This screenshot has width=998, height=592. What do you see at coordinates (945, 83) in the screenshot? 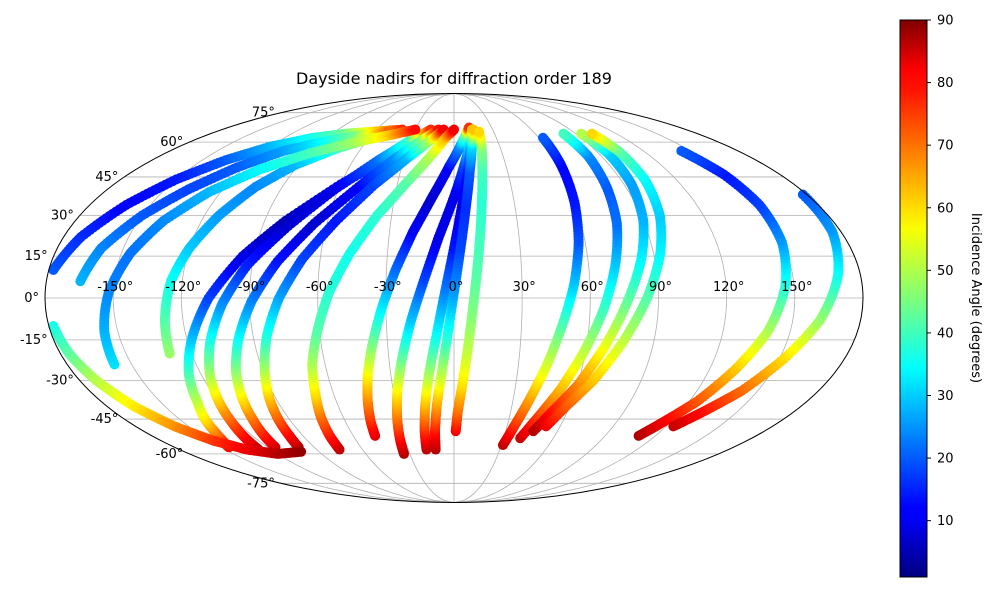
I see `colorbar-tick-label: 80` at bounding box center [945, 83].